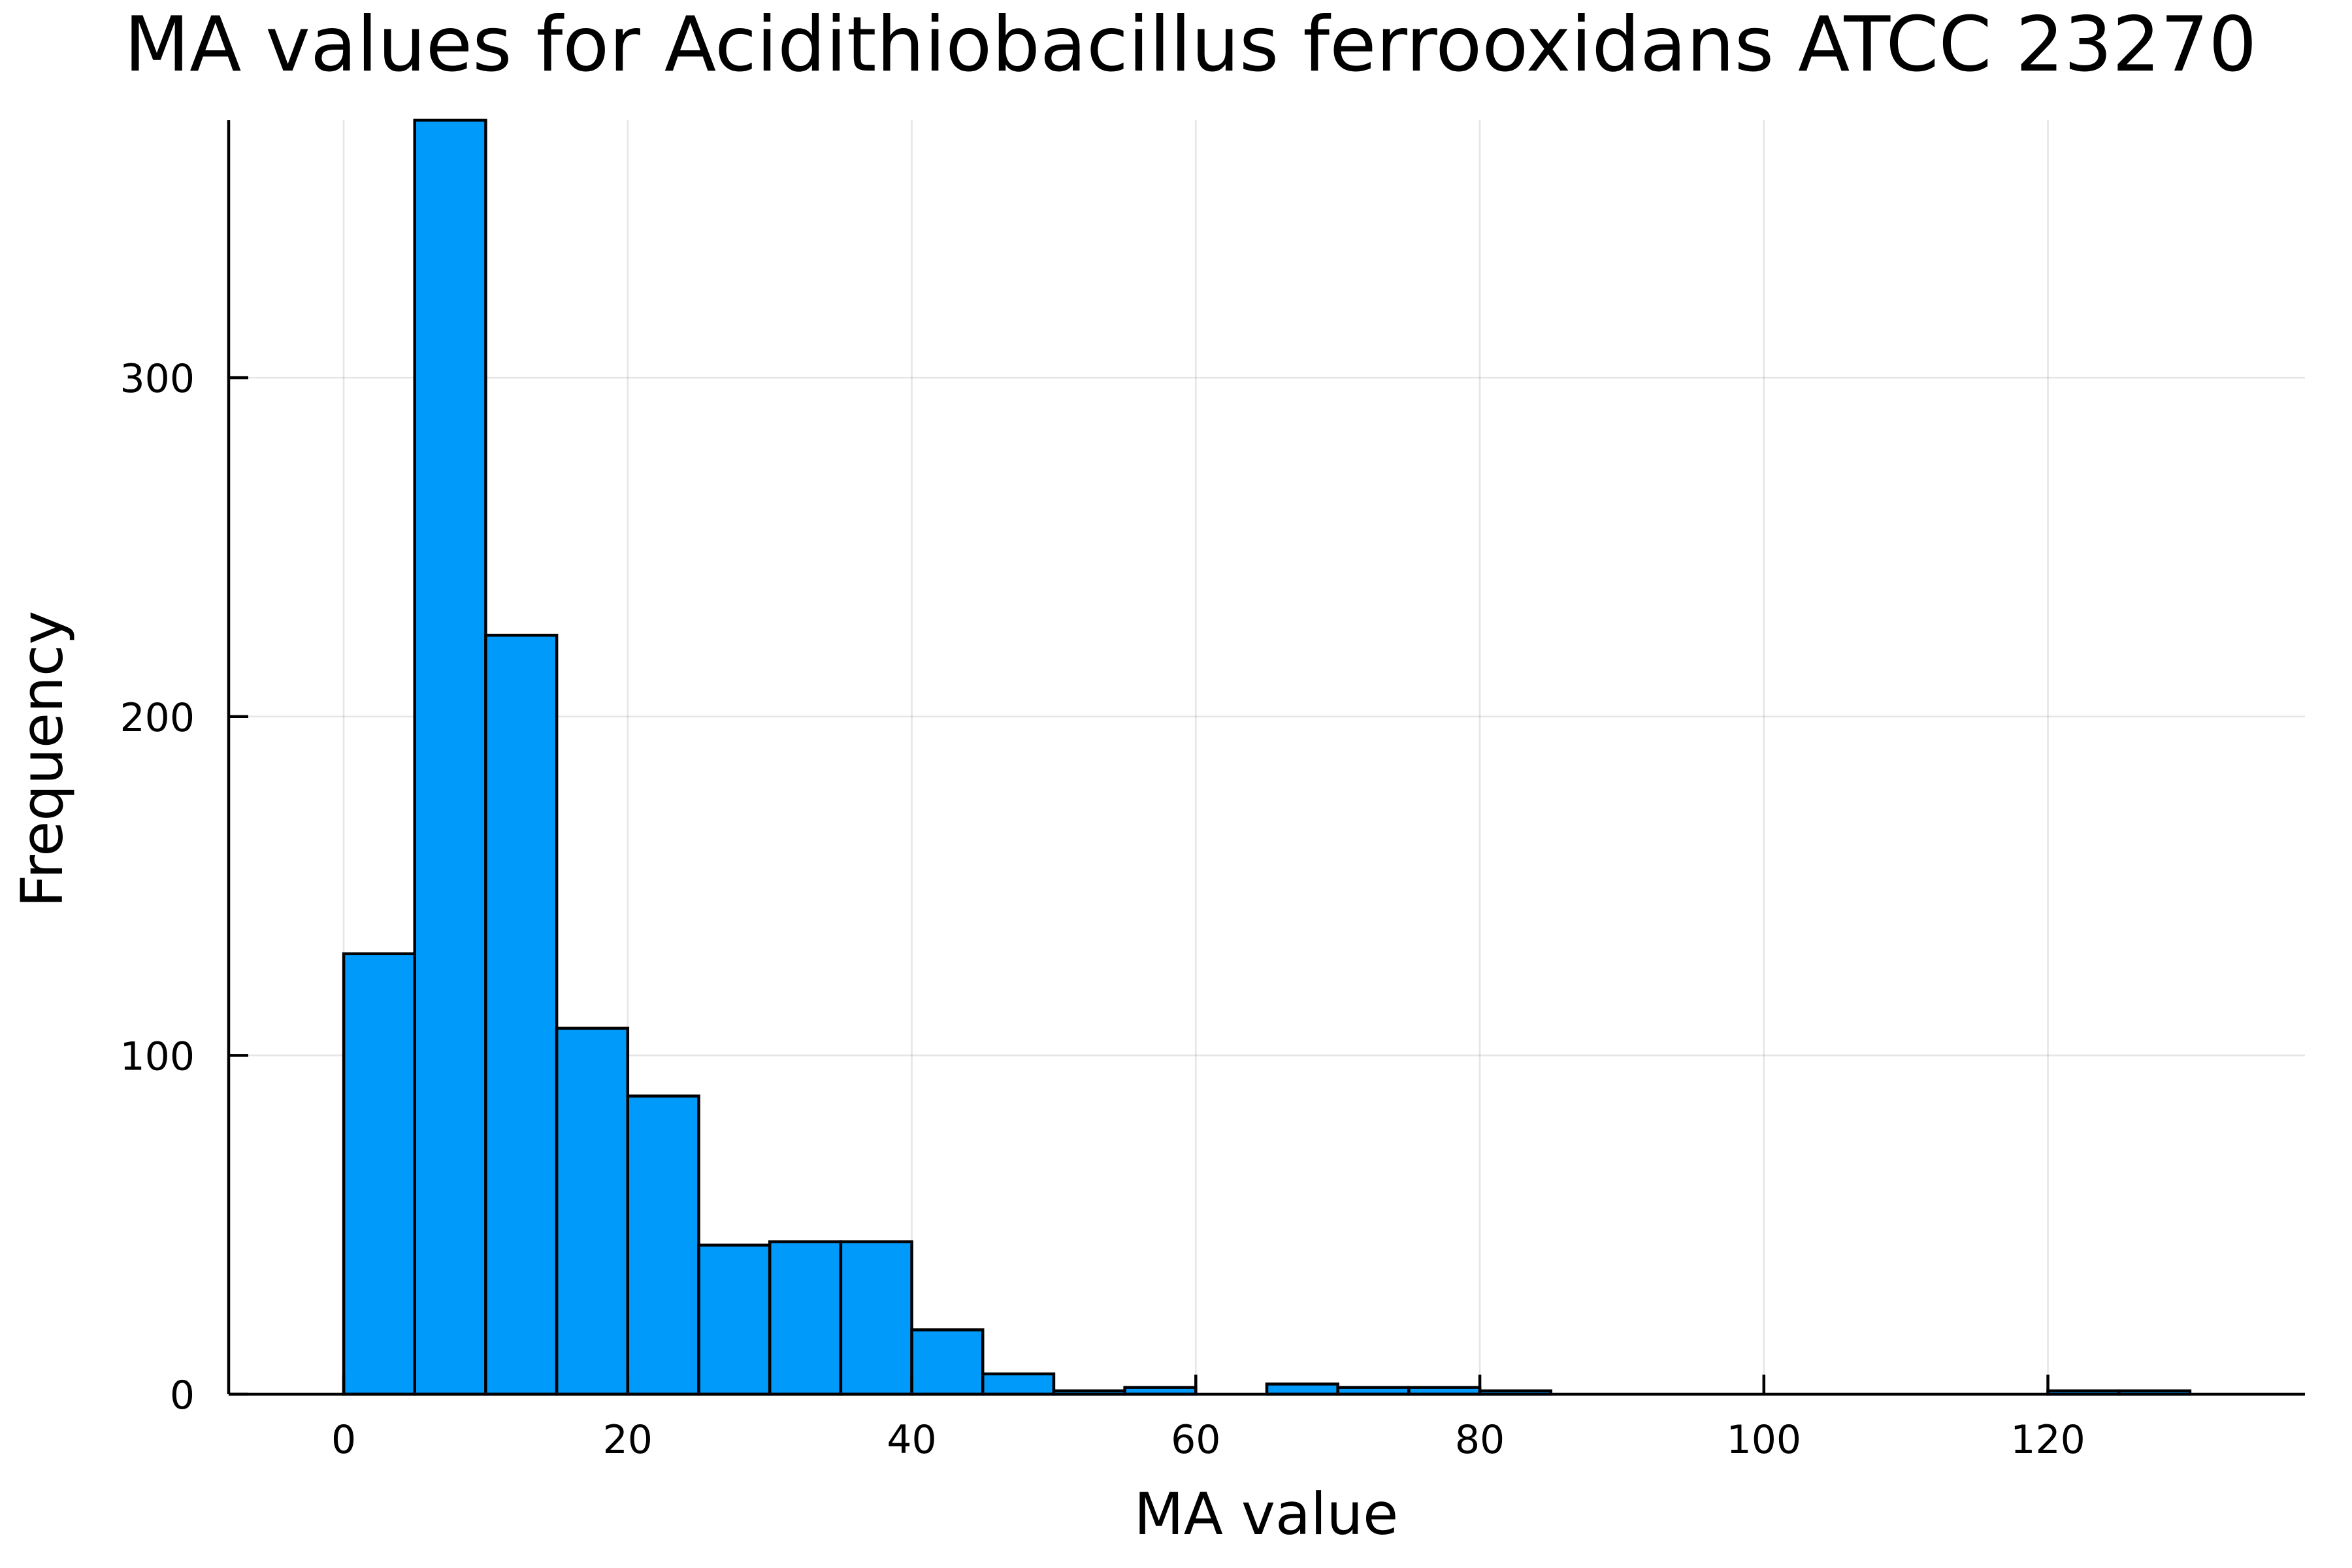 The width and height of the screenshot is (2352, 1568). What do you see at coordinates (182, 1395) in the screenshot?
I see `y-tick-label: 0` at bounding box center [182, 1395].